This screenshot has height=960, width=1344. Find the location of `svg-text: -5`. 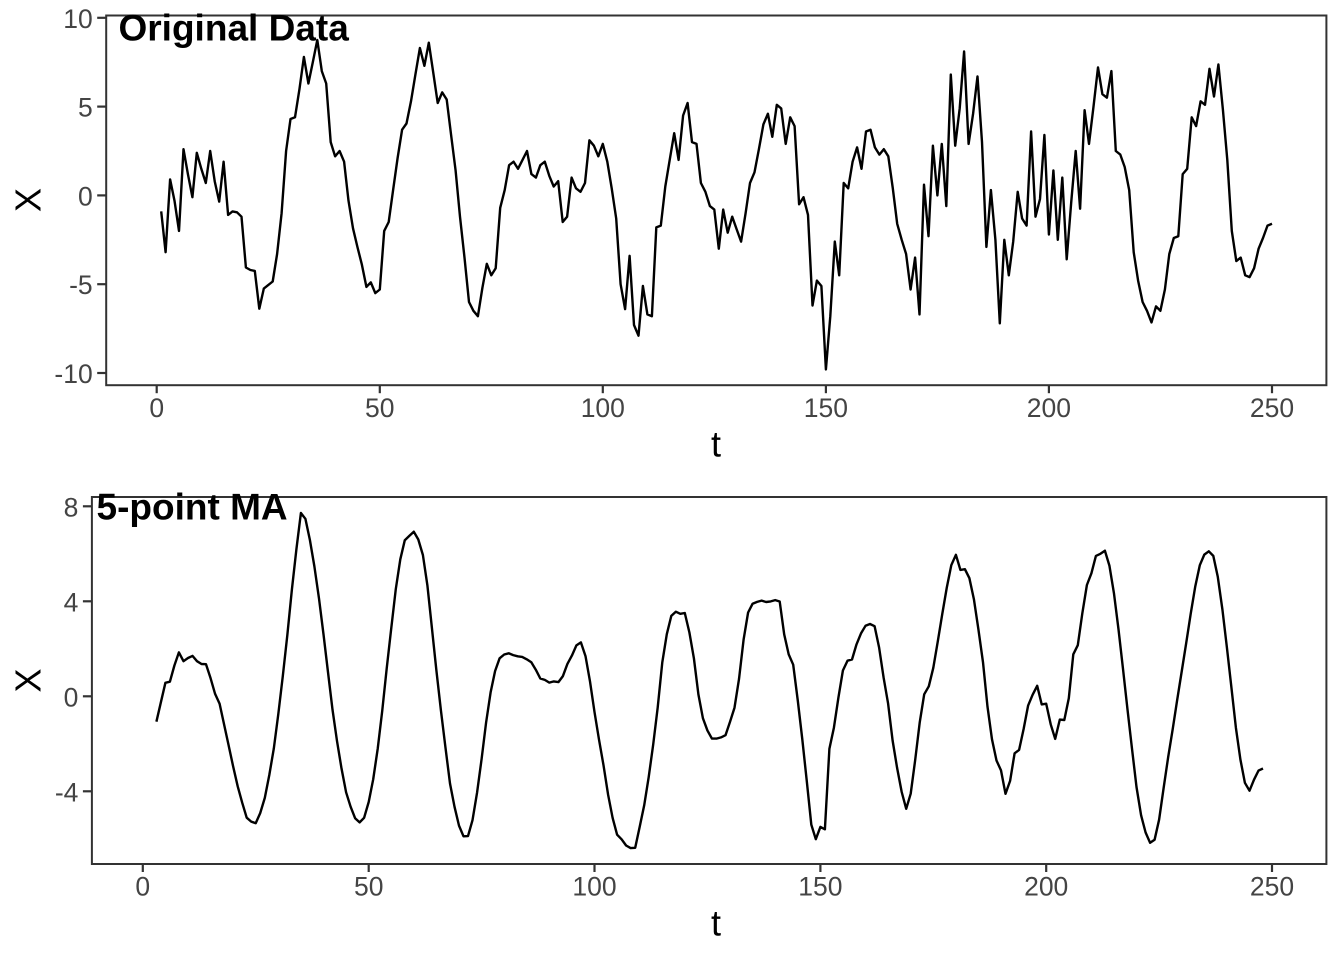

svg-text: -5 is located at coordinates (81, 285).